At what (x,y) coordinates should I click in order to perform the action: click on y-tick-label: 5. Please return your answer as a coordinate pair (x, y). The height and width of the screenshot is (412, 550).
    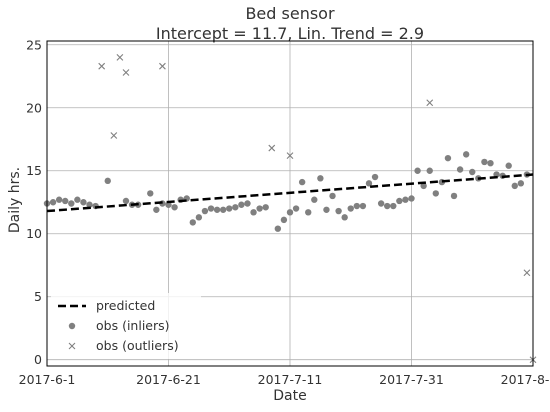
    Looking at the image, I should click on (38, 296).